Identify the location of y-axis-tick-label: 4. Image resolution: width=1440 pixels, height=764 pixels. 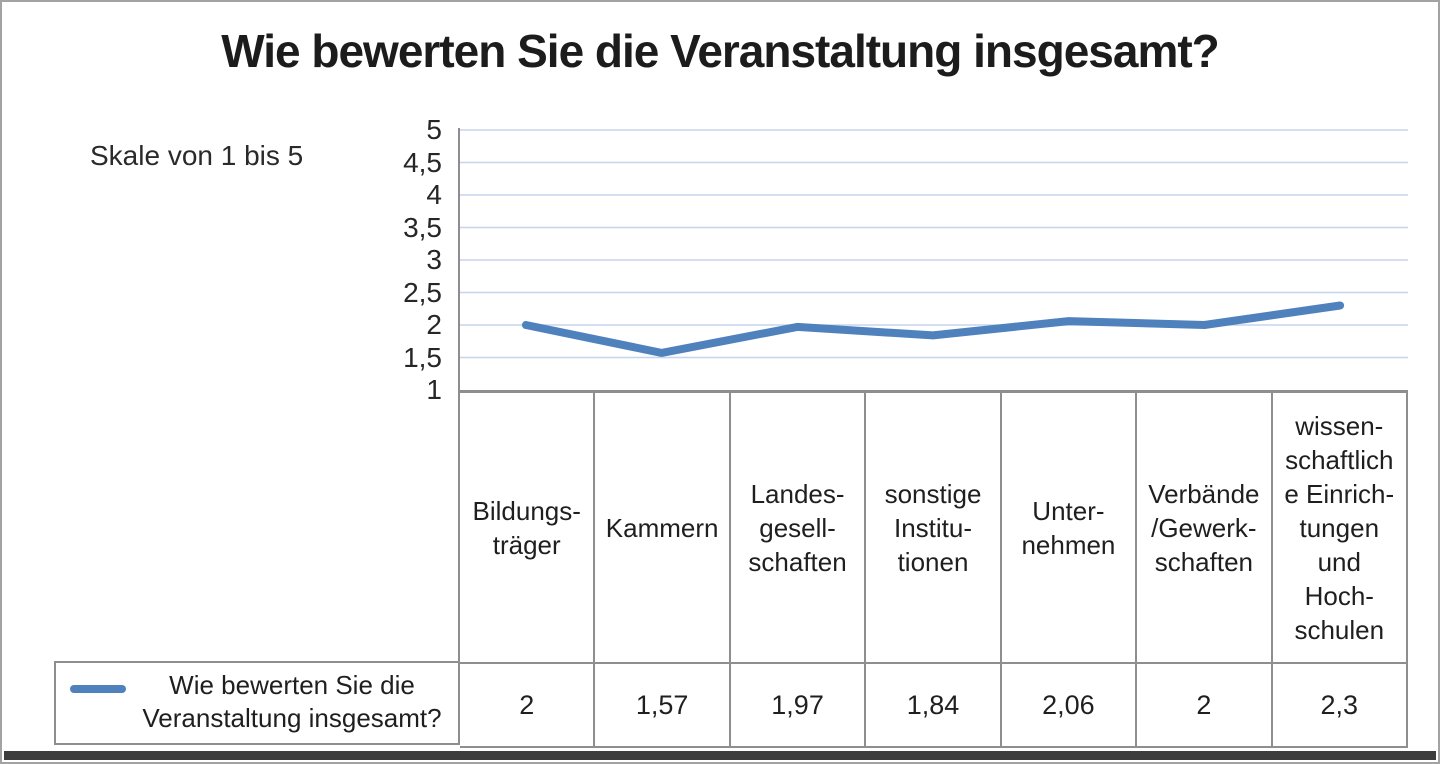
(434, 194).